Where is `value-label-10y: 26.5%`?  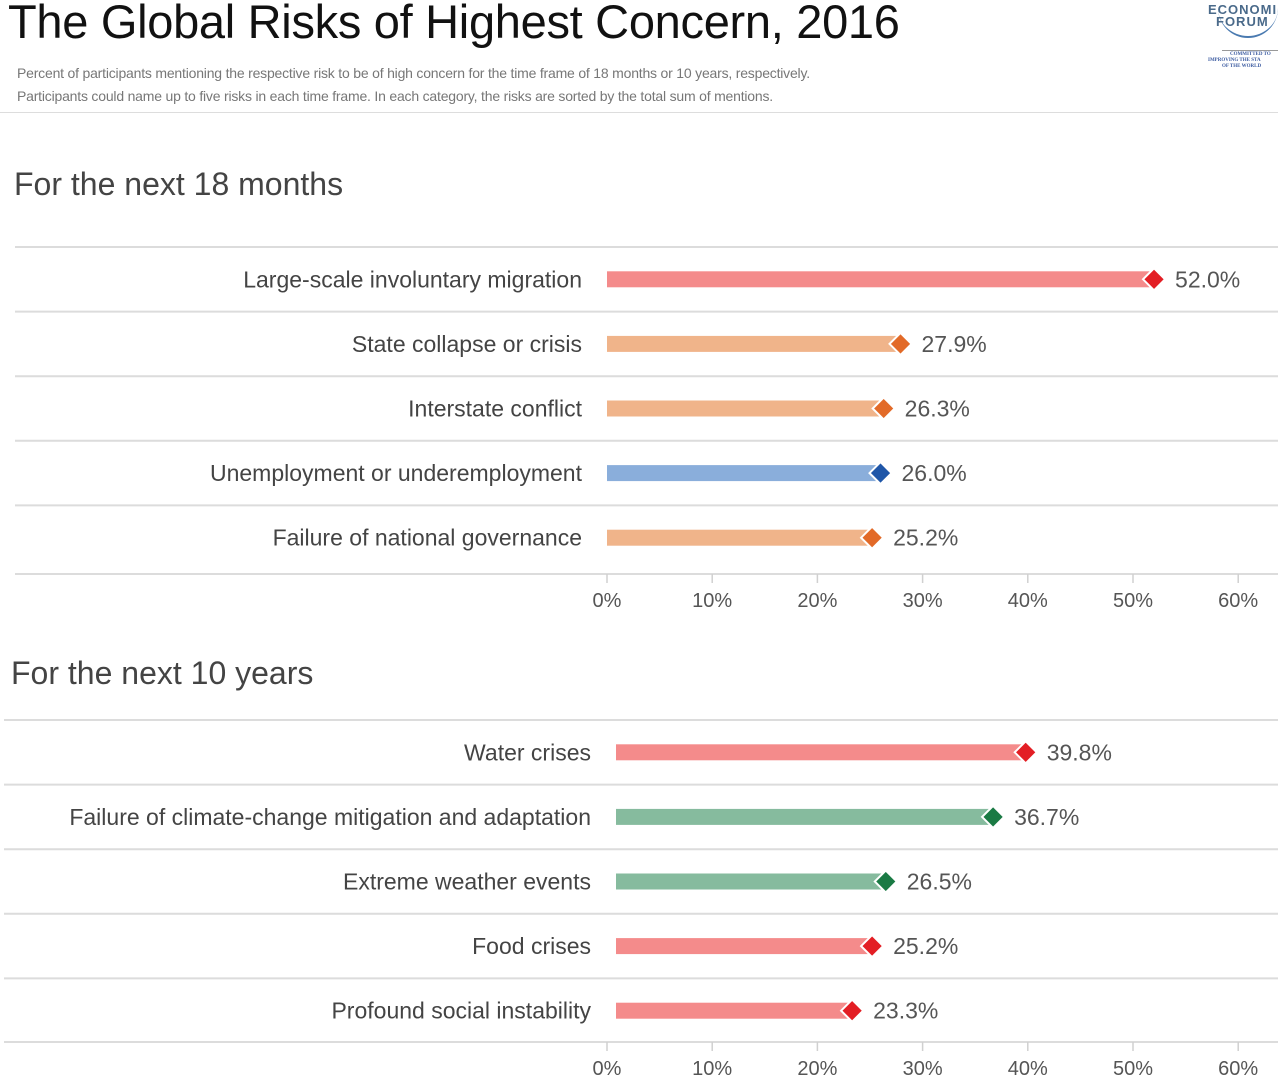 value-label-10y: 26.5% is located at coordinates (939, 882).